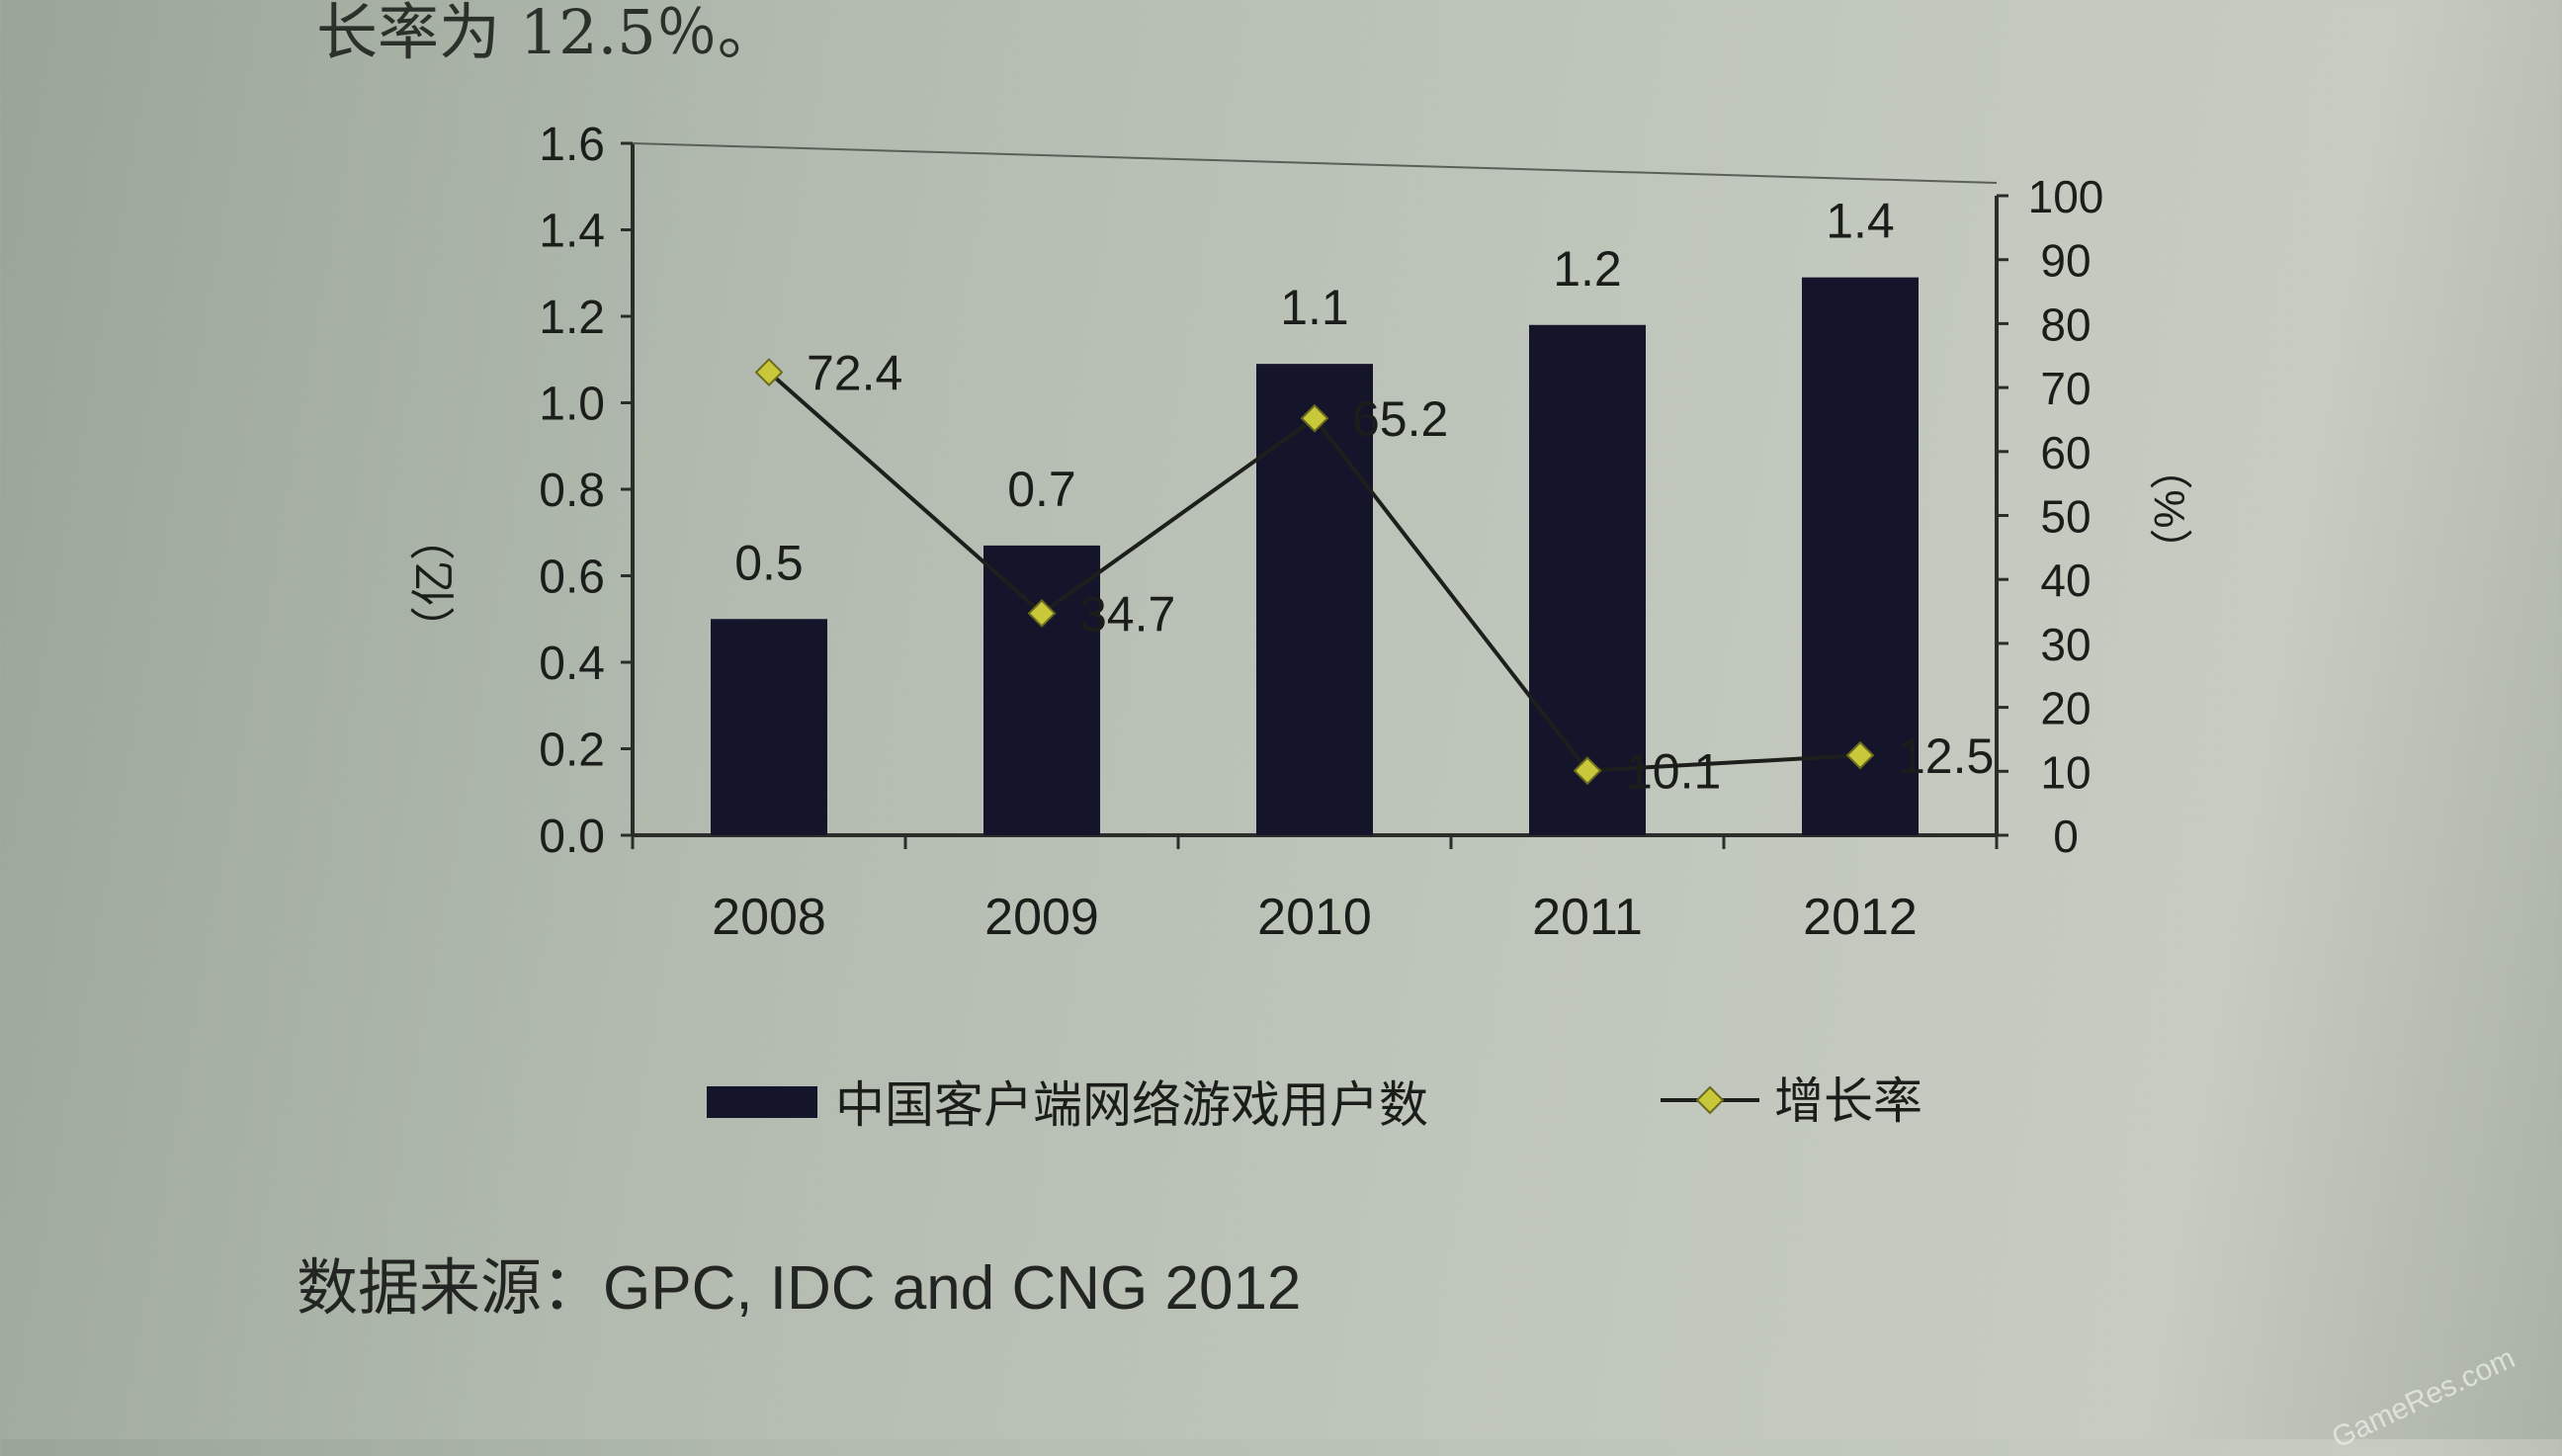  I want to click on bar-data-label: 1.2, so click(1587, 269).